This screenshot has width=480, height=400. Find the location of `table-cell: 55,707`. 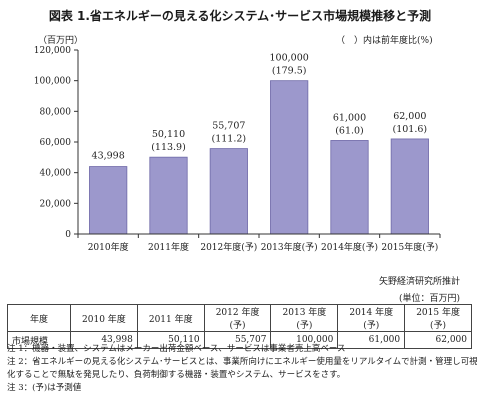

table-cell: 55,707 is located at coordinates (237, 340).